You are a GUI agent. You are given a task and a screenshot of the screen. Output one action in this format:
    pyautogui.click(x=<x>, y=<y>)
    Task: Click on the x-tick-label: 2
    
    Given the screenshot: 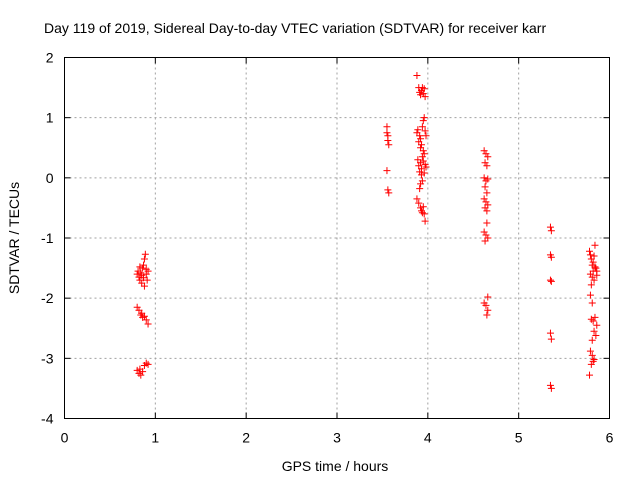 What is the action you would take?
    pyautogui.click(x=246, y=438)
    